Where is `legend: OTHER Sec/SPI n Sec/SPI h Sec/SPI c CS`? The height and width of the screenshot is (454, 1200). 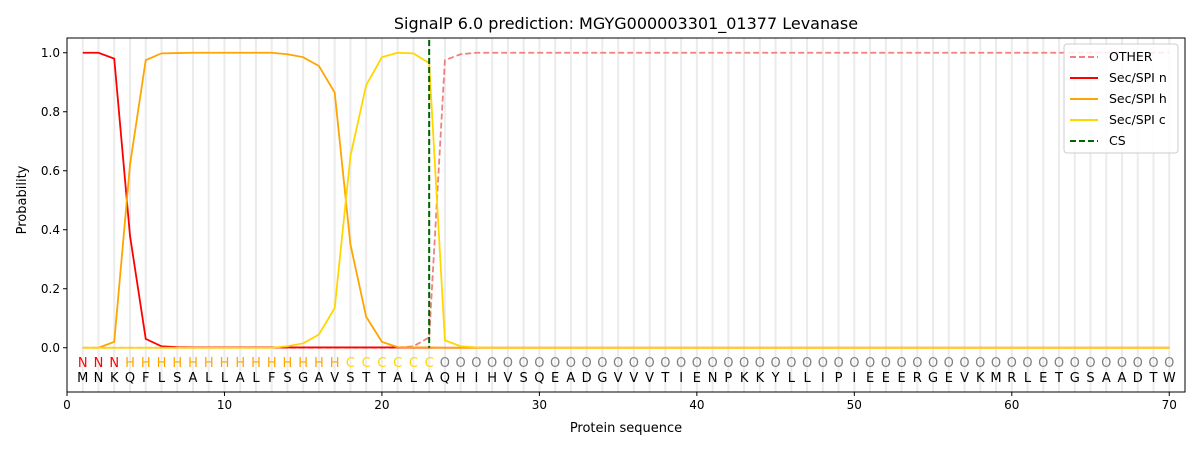
legend: OTHER Sec/SPI n Sec/SPI h Sec/SPI c CS is located at coordinates (1121, 98).